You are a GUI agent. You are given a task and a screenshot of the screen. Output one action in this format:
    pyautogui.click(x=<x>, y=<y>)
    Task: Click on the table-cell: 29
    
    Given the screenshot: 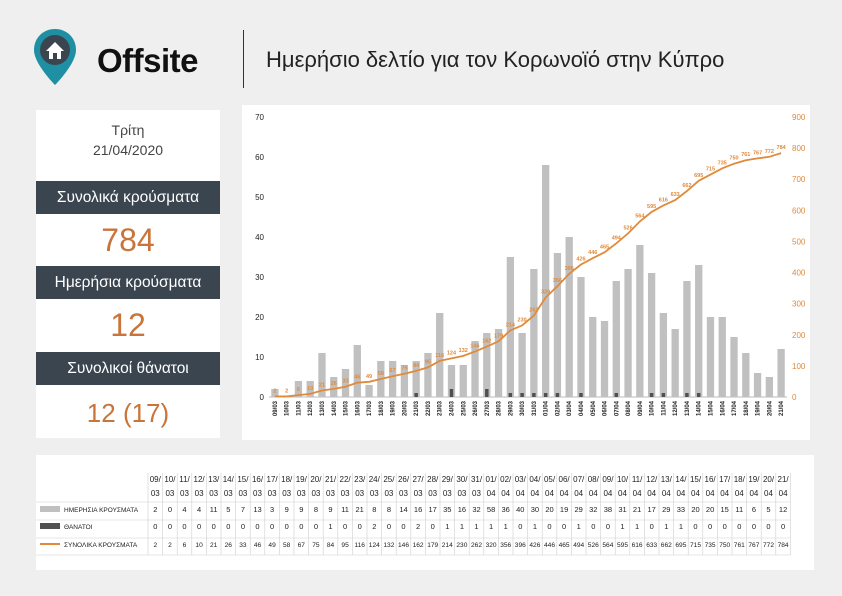 What is the action you would take?
    pyautogui.click(x=579, y=509)
    